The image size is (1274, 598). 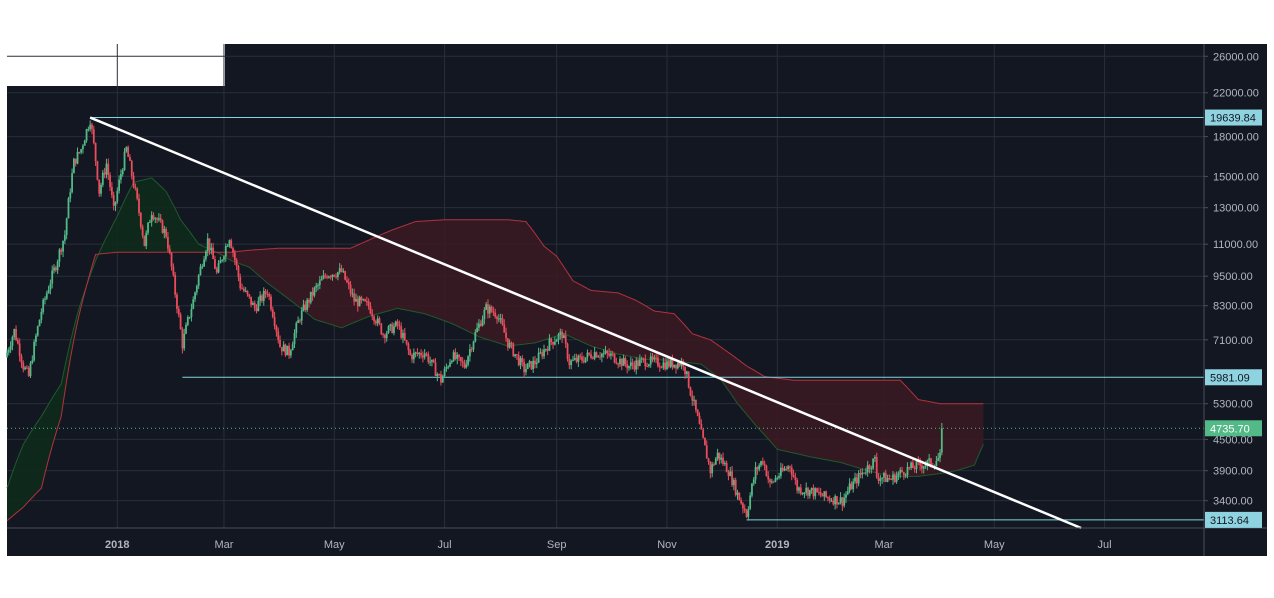 What do you see at coordinates (1233, 405) in the screenshot?
I see `price-axis-label: 5300.00` at bounding box center [1233, 405].